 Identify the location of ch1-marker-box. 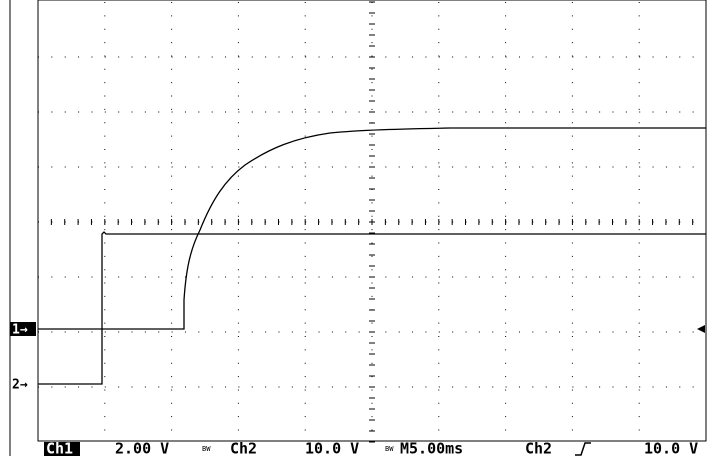
(23, 329).